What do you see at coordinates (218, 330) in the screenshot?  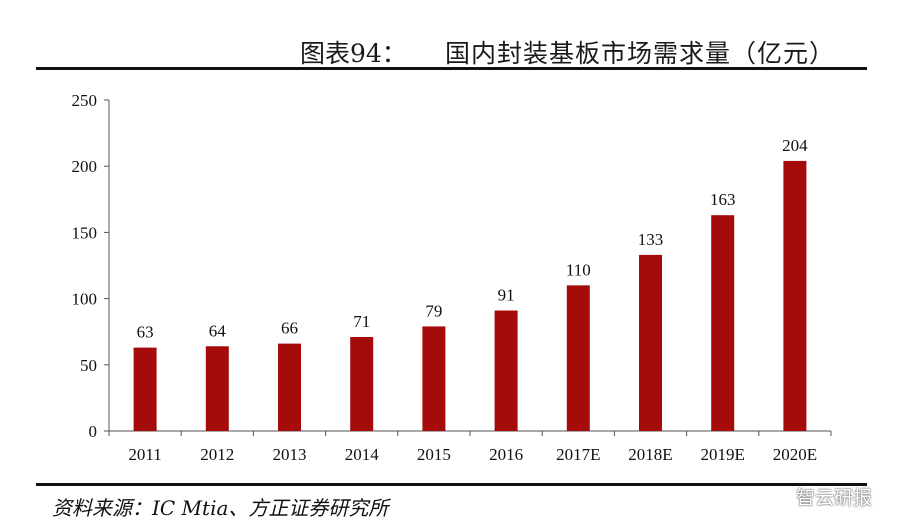 I see `data-label: 64` at bounding box center [218, 330].